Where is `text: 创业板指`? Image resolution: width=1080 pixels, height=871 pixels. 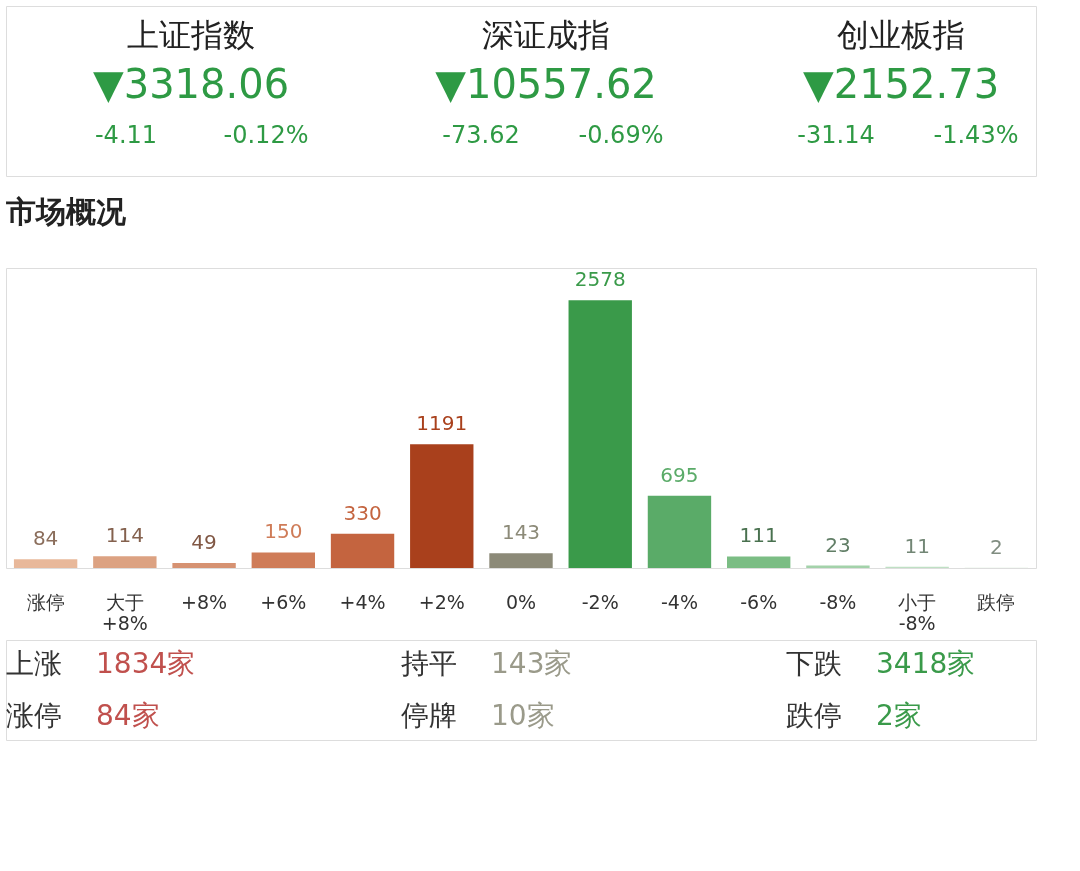
text: 创业板指 is located at coordinates (901, 35).